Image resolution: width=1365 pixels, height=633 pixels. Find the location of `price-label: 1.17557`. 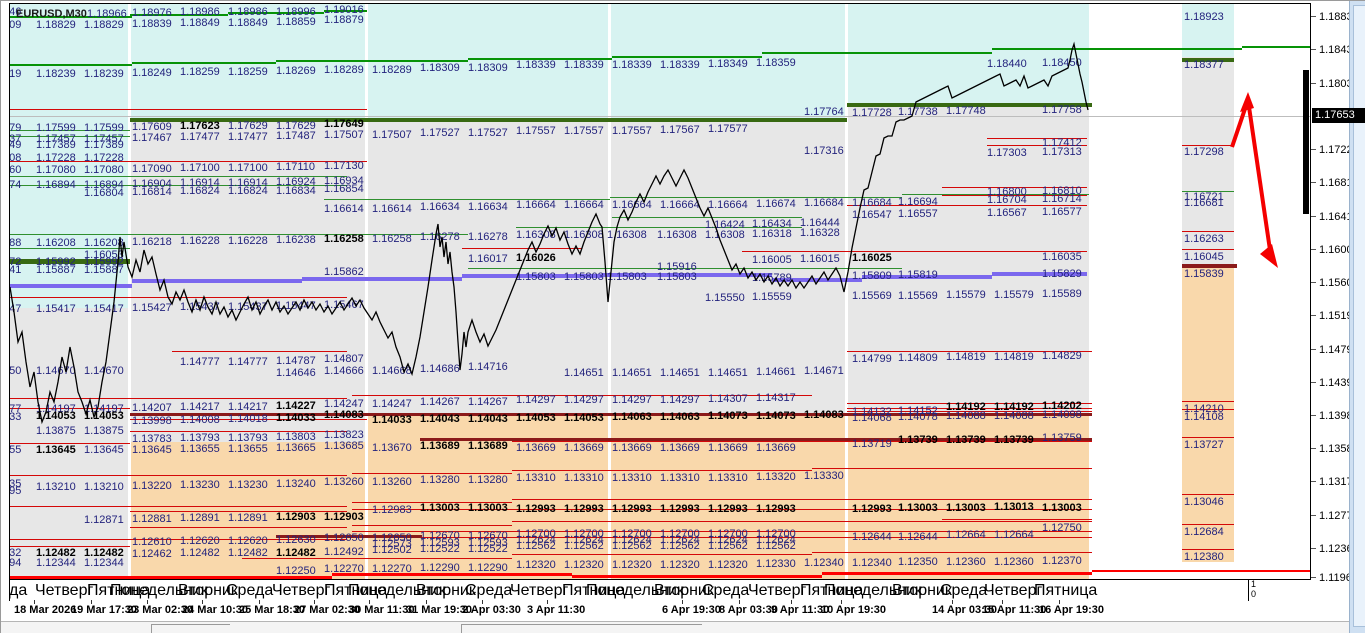

price-label: 1.17557 is located at coordinates (584, 131).